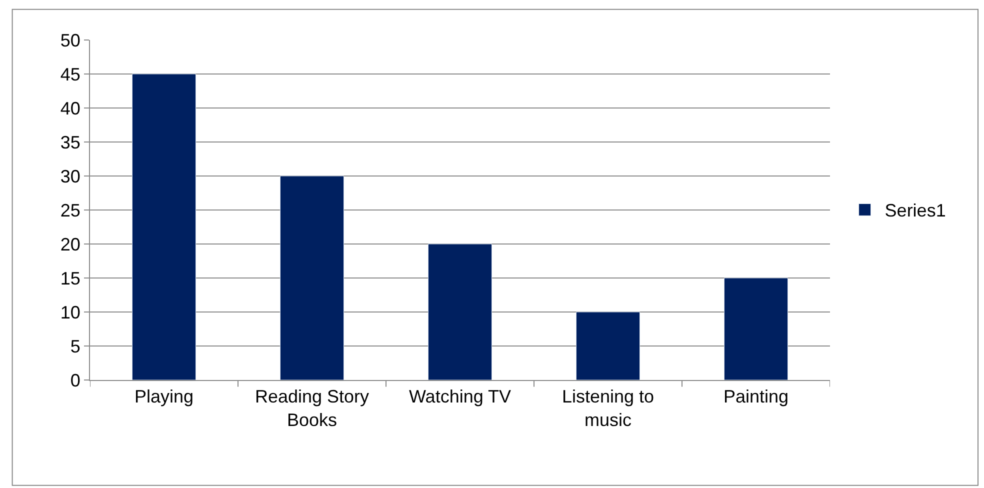 The image size is (984, 488). Describe the element at coordinates (164, 396) in the screenshot. I see `x-tick-label: Playing` at that location.